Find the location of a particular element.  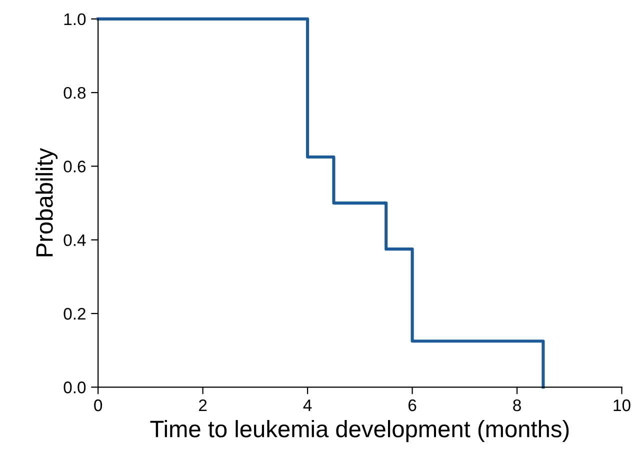

x-tick-label: 2 is located at coordinates (203, 405).